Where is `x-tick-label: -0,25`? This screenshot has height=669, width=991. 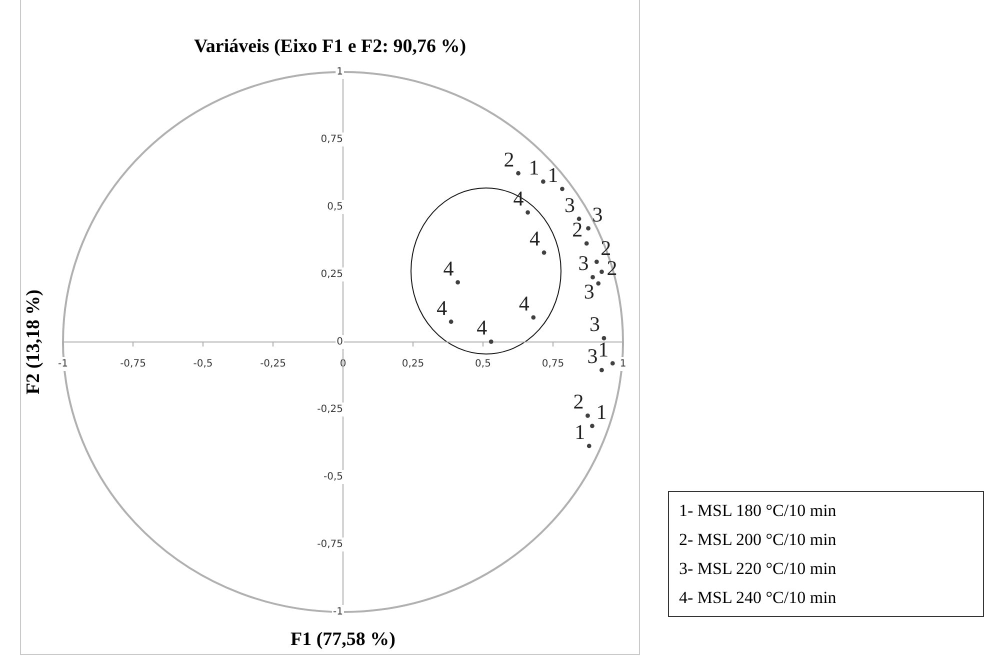 x-tick-label: -0,25 is located at coordinates (273, 364).